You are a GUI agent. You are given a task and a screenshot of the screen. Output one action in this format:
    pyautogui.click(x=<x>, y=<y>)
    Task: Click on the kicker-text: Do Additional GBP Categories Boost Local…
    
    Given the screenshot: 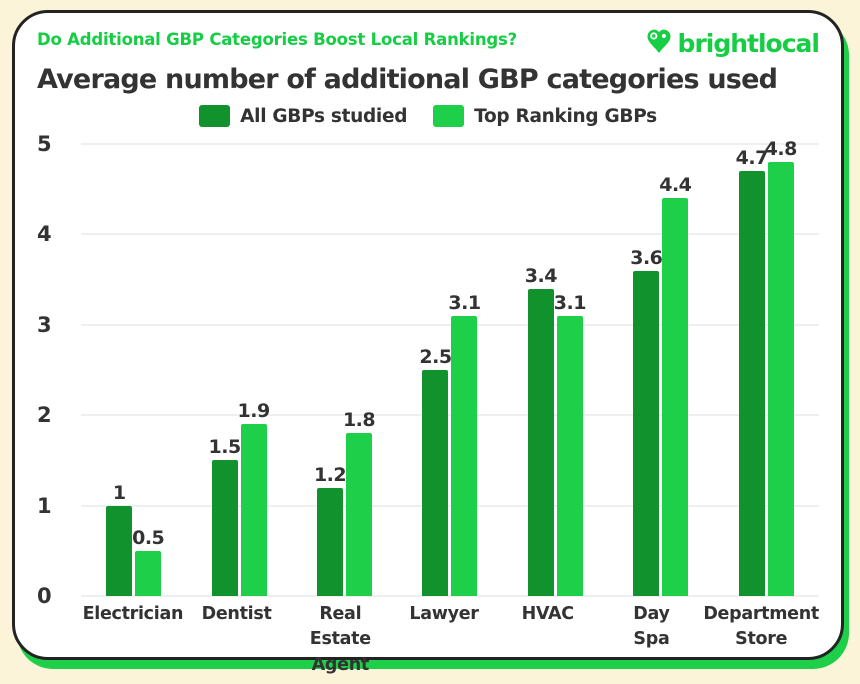 What is the action you would take?
    pyautogui.click(x=277, y=39)
    